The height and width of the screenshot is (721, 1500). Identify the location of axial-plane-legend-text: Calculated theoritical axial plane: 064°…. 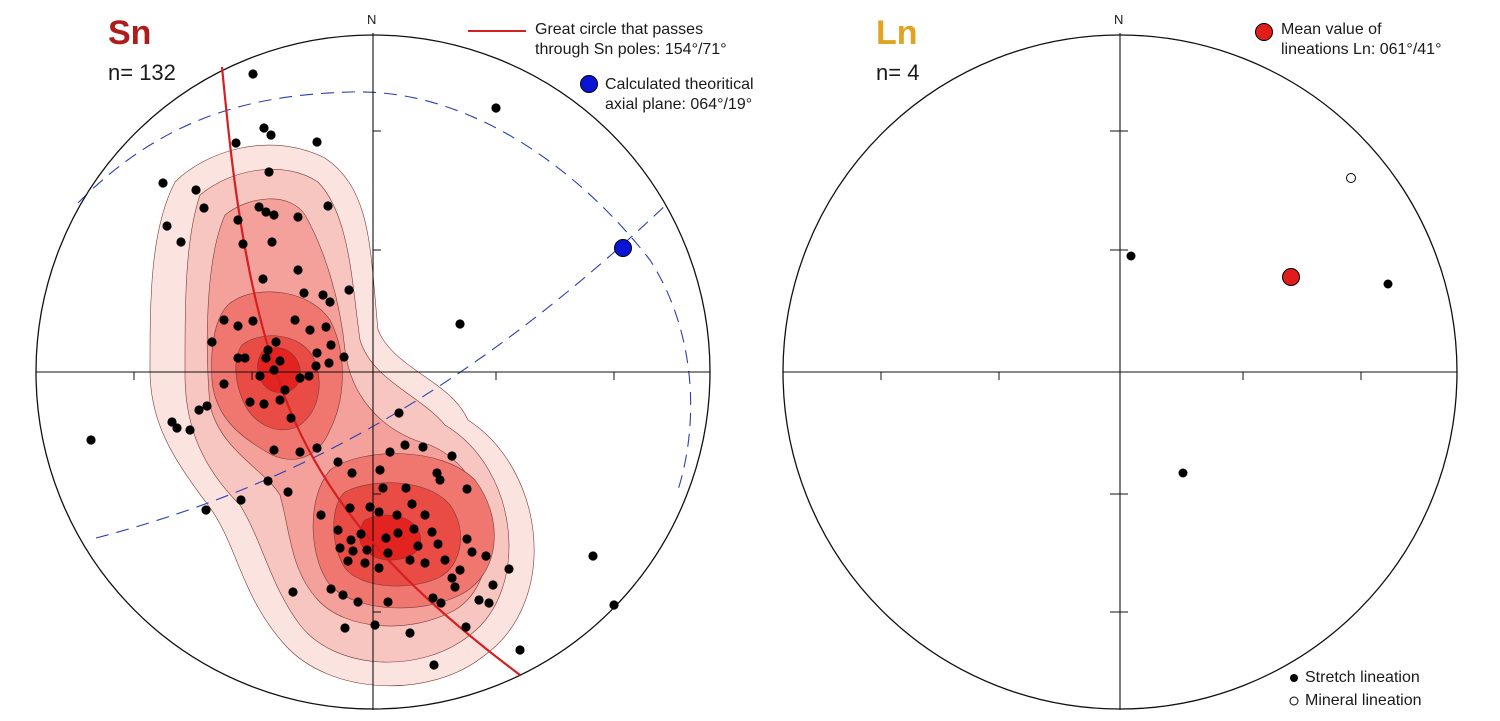
(679, 94).